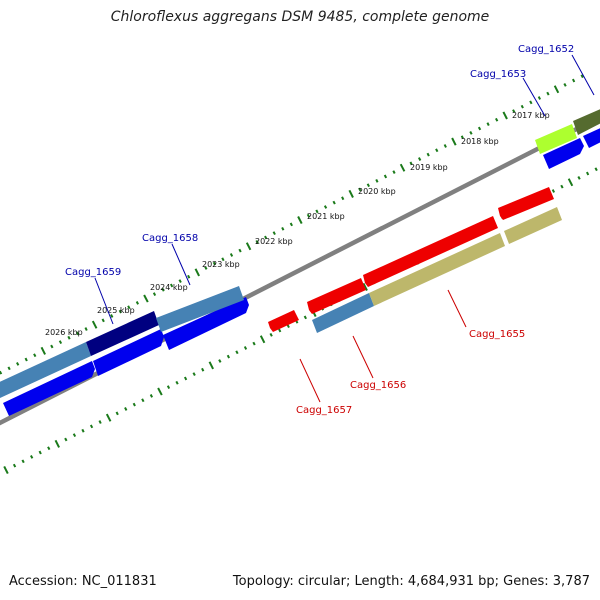 The image size is (600, 600). Describe the element at coordinates (377, 191) in the screenshot. I see `scale-label: 2020 kbp` at that location.